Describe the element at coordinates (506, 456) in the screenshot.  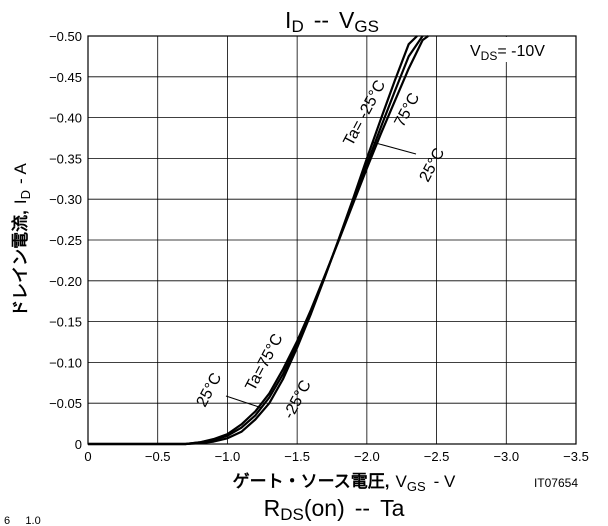
I see `x-tick-label: −3.0` at that location.